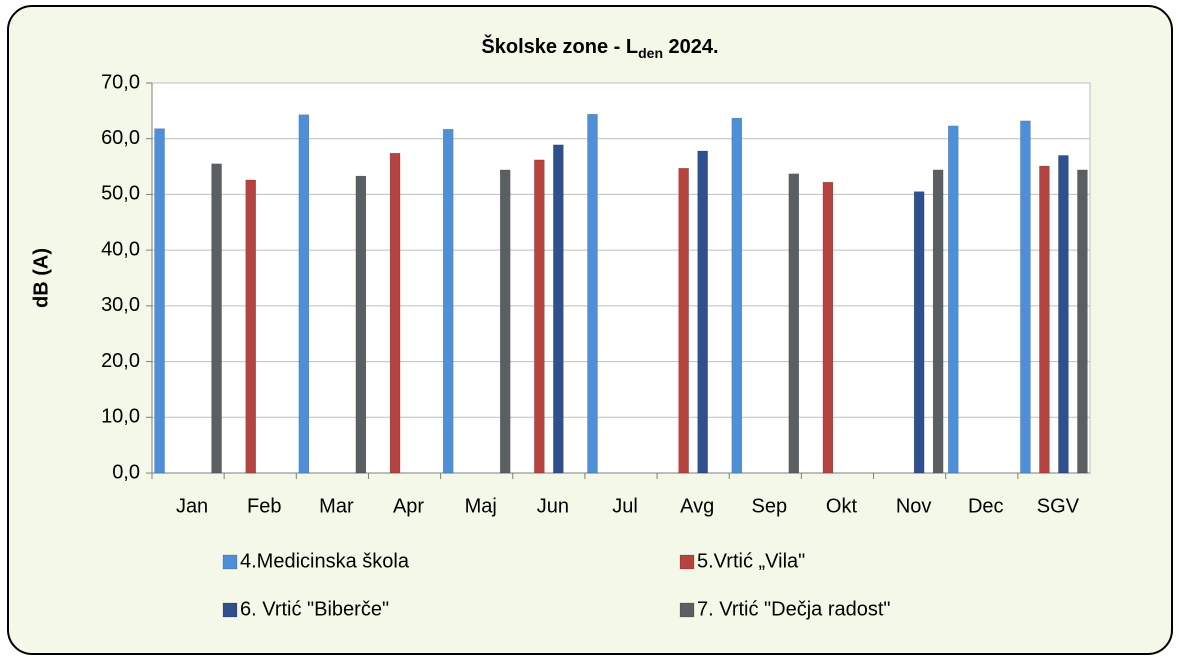 This screenshot has width=1179, height=659. I want to click on y-tick-label: 40,0, so click(120, 249).